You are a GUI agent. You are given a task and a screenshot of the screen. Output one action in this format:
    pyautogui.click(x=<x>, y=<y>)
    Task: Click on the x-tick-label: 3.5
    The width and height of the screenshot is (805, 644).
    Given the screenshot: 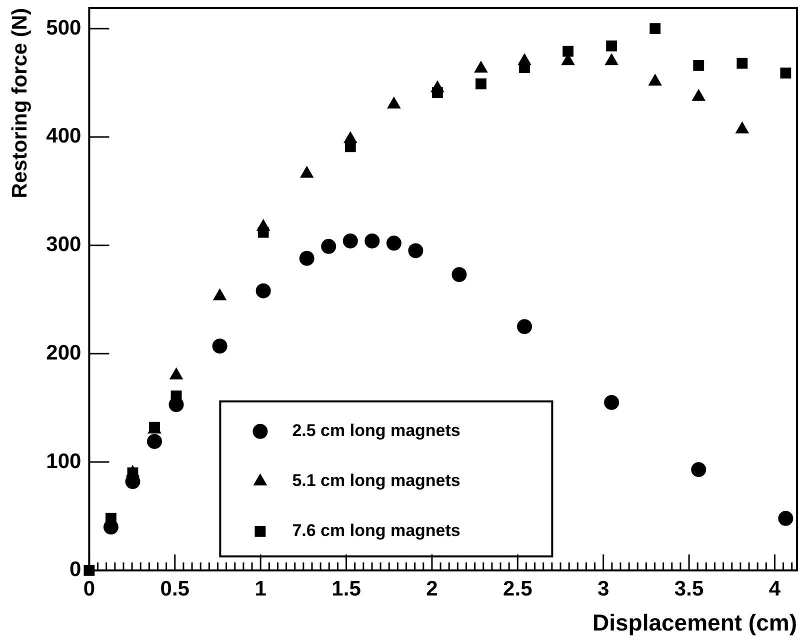 What is the action you would take?
    pyautogui.click(x=689, y=589)
    